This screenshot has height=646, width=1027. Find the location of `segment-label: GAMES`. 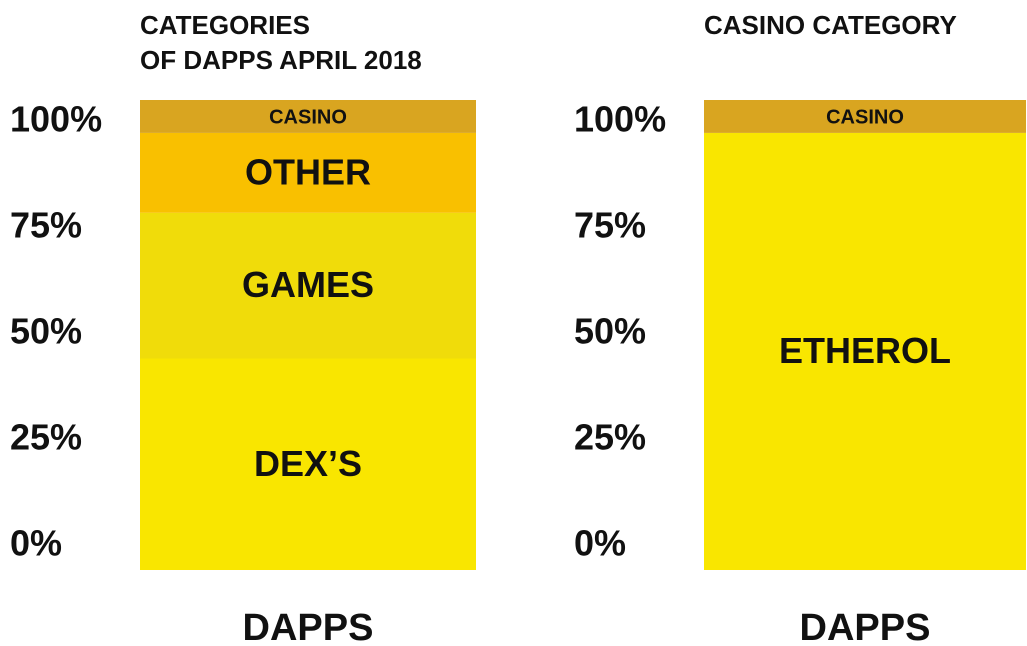

segment-label: GAMES is located at coordinates (308, 284).